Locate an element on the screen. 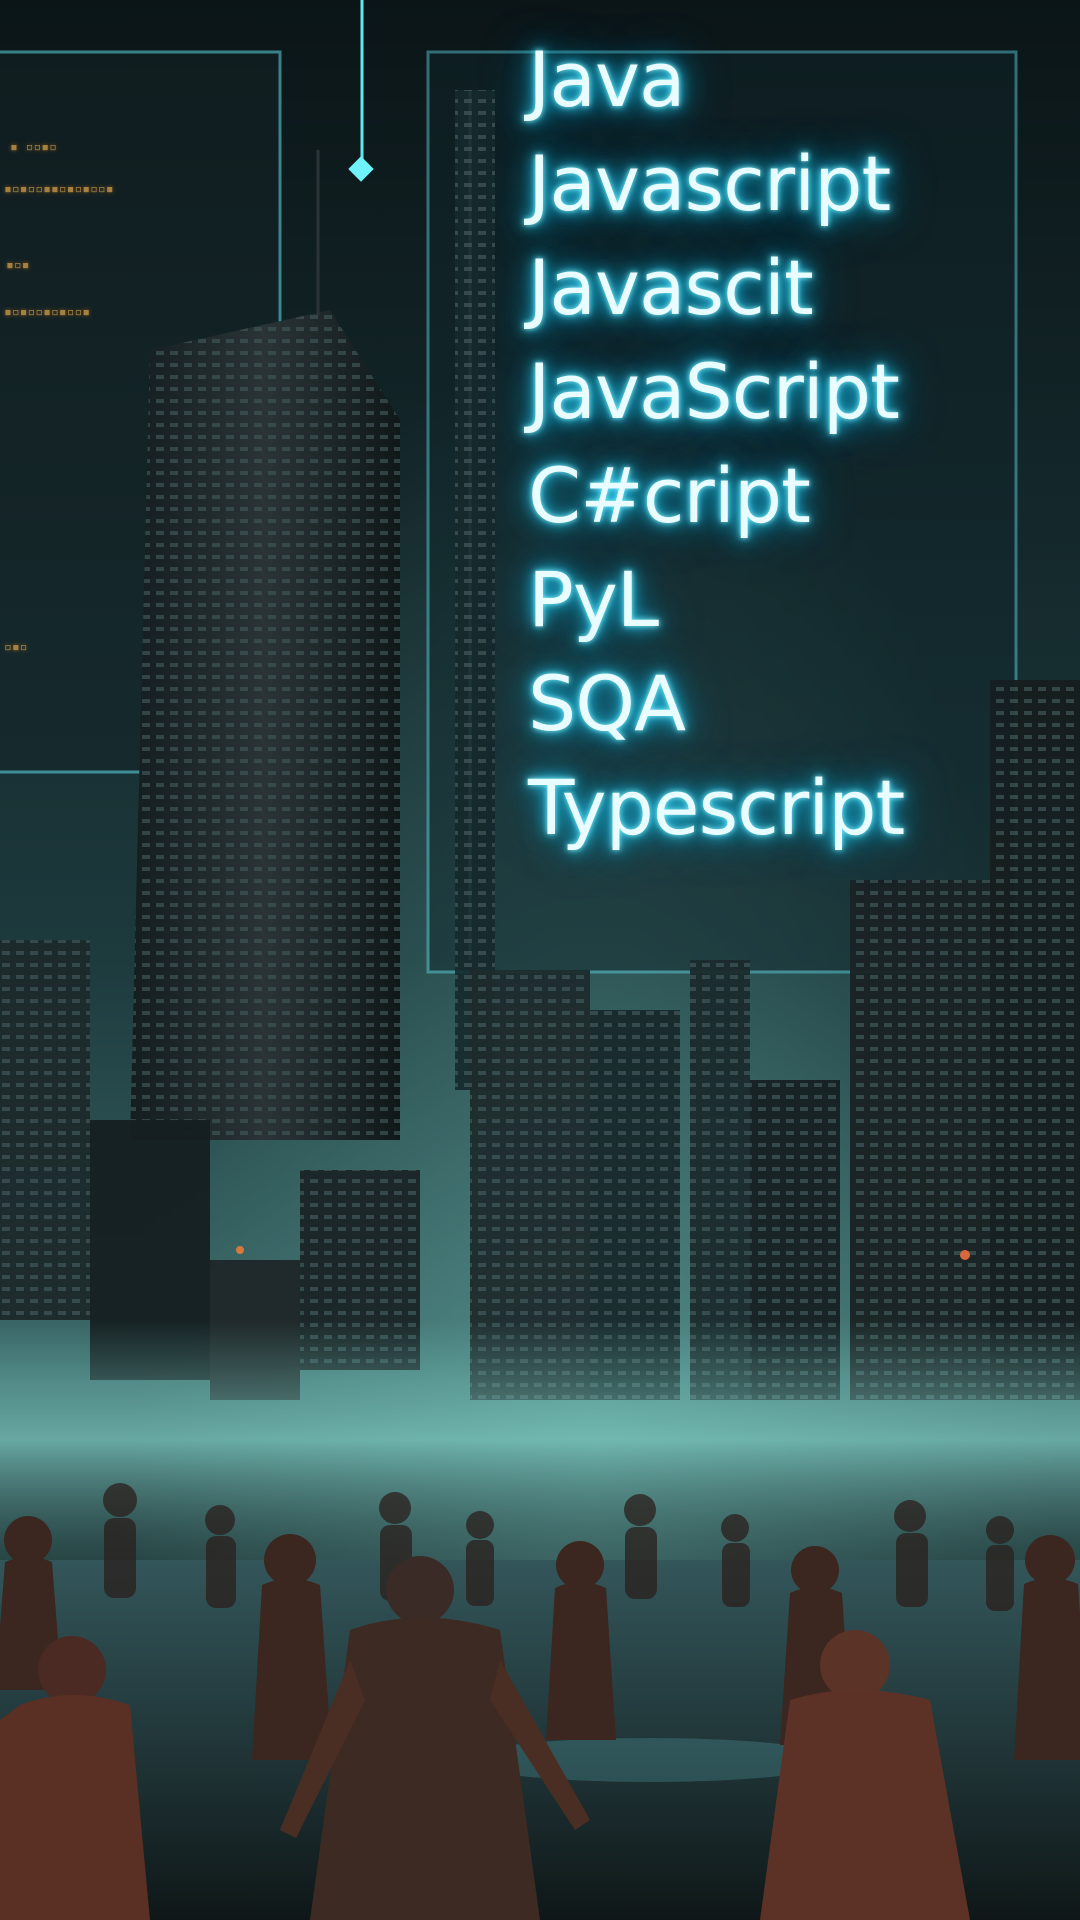 This screenshot has height=1920, width=1080. panel-text-line: ▪ ▫▫▪▫ is located at coordinates (33, 147).